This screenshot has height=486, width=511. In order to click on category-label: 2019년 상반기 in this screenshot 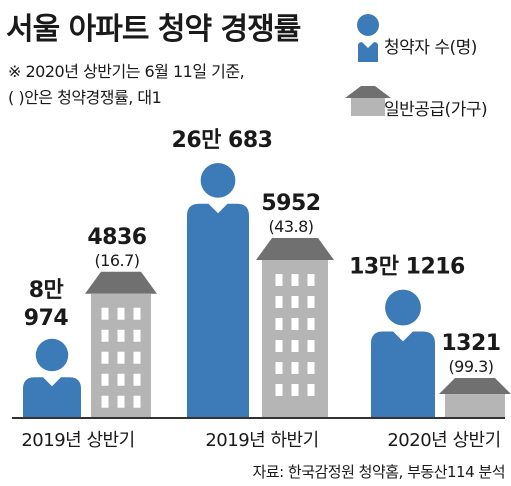, I will do `click(77, 440)`.